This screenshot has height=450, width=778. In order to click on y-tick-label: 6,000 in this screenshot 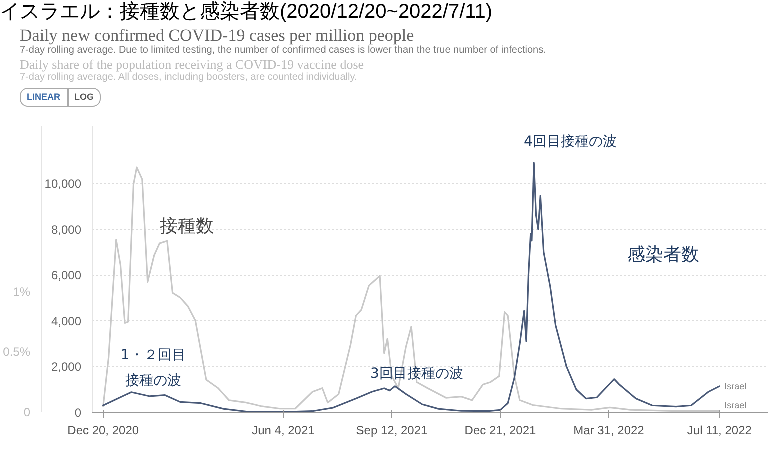, I will do `click(66, 275)`.